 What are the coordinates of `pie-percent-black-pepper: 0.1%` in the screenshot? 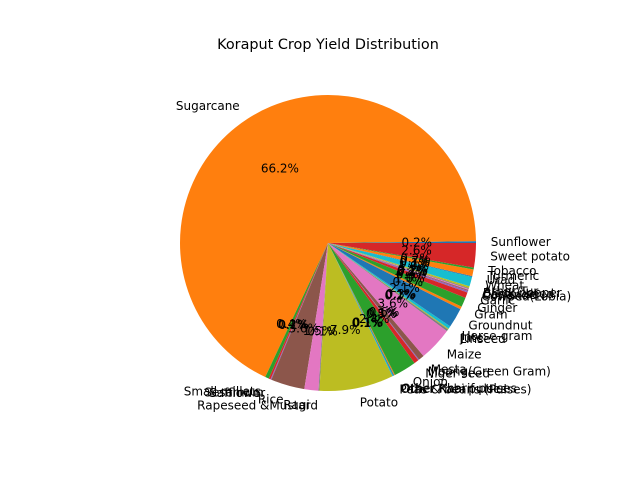 It's located at (412, 270).